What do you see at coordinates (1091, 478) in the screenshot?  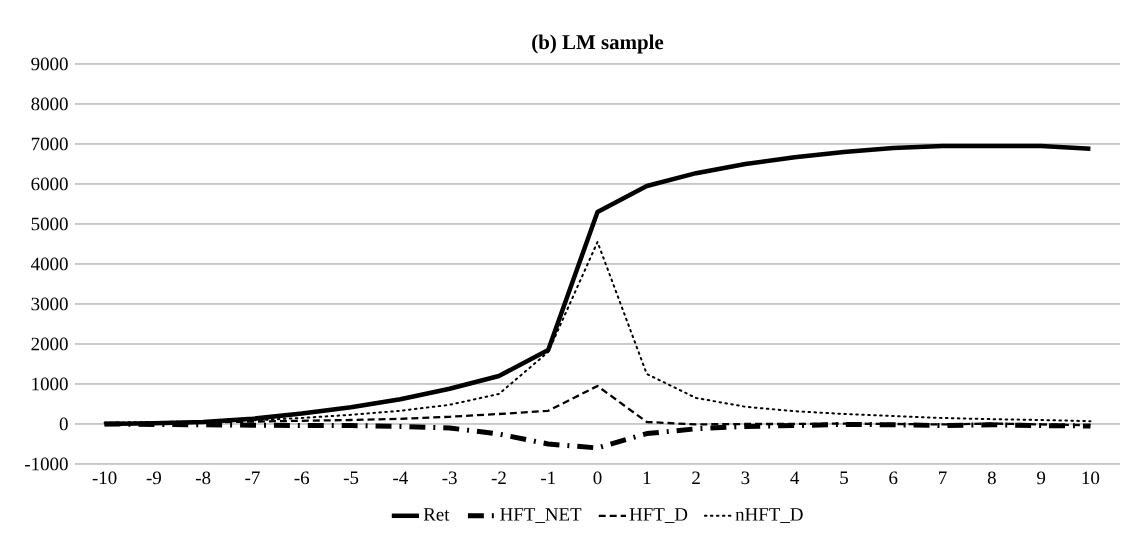 I see `x-tick-label: 10` at bounding box center [1091, 478].